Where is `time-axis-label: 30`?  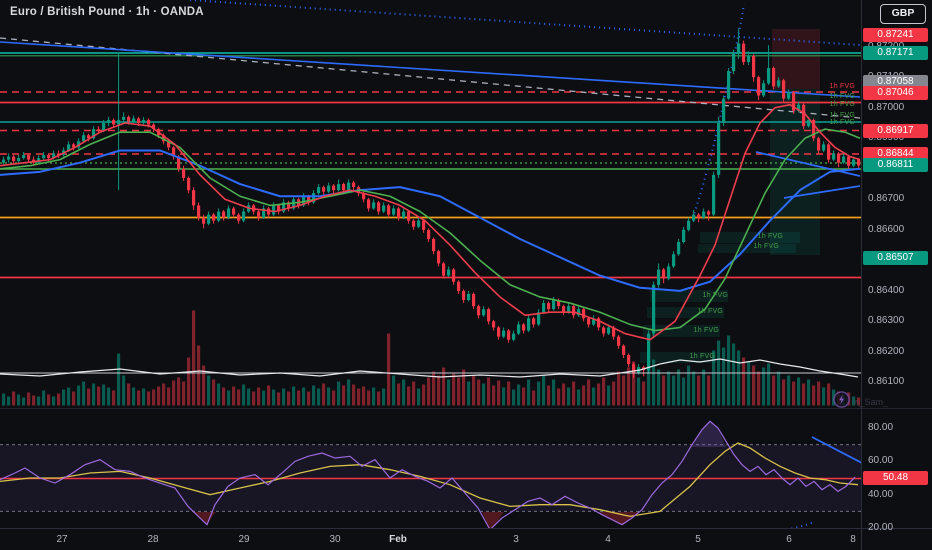 time-axis-label: 30 is located at coordinates (335, 539).